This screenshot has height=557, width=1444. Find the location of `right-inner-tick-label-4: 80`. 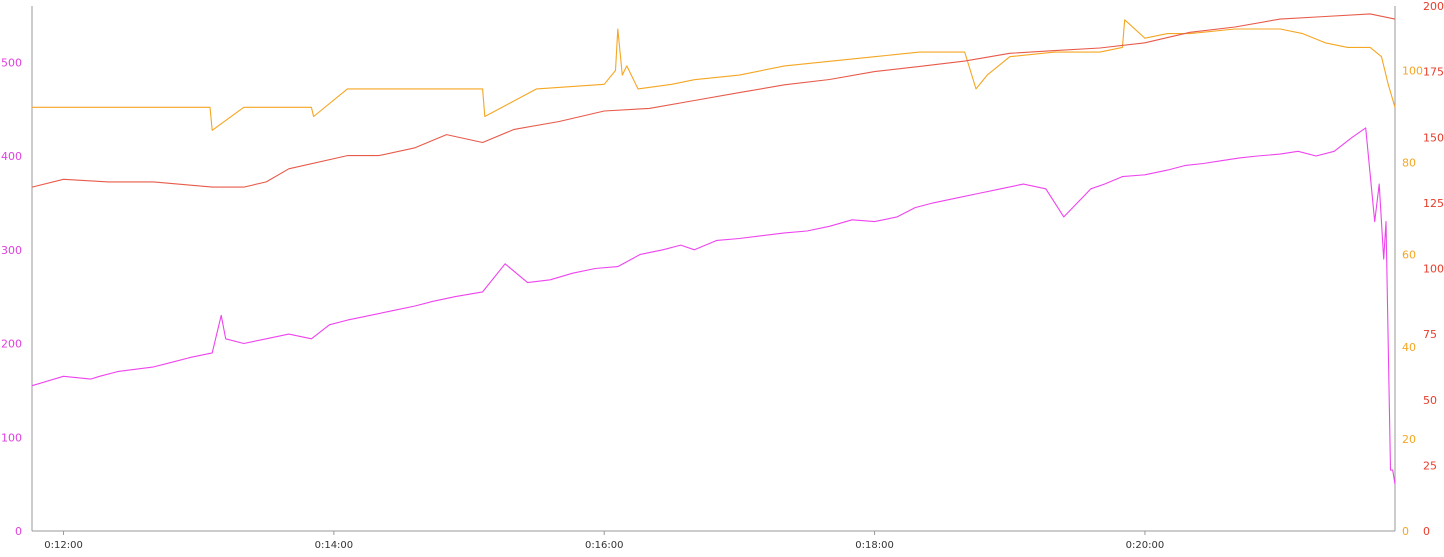

right-inner-tick-label-4: 80 is located at coordinates (1409, 163).